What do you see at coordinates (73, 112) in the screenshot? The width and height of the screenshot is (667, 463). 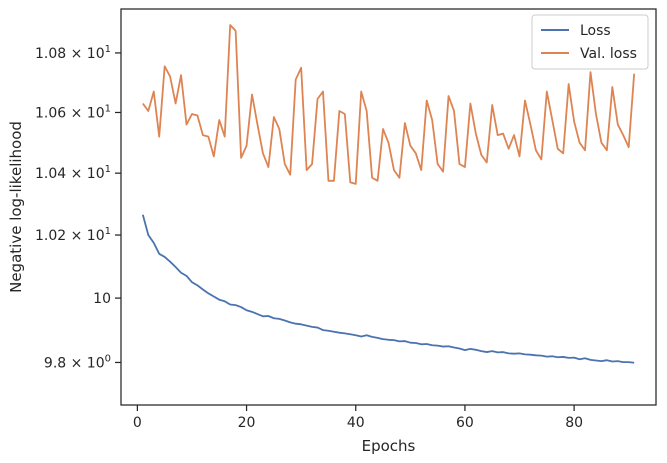 I see `y-tick-label: 1.06 × 10¹` at bounding box center [73, 112].